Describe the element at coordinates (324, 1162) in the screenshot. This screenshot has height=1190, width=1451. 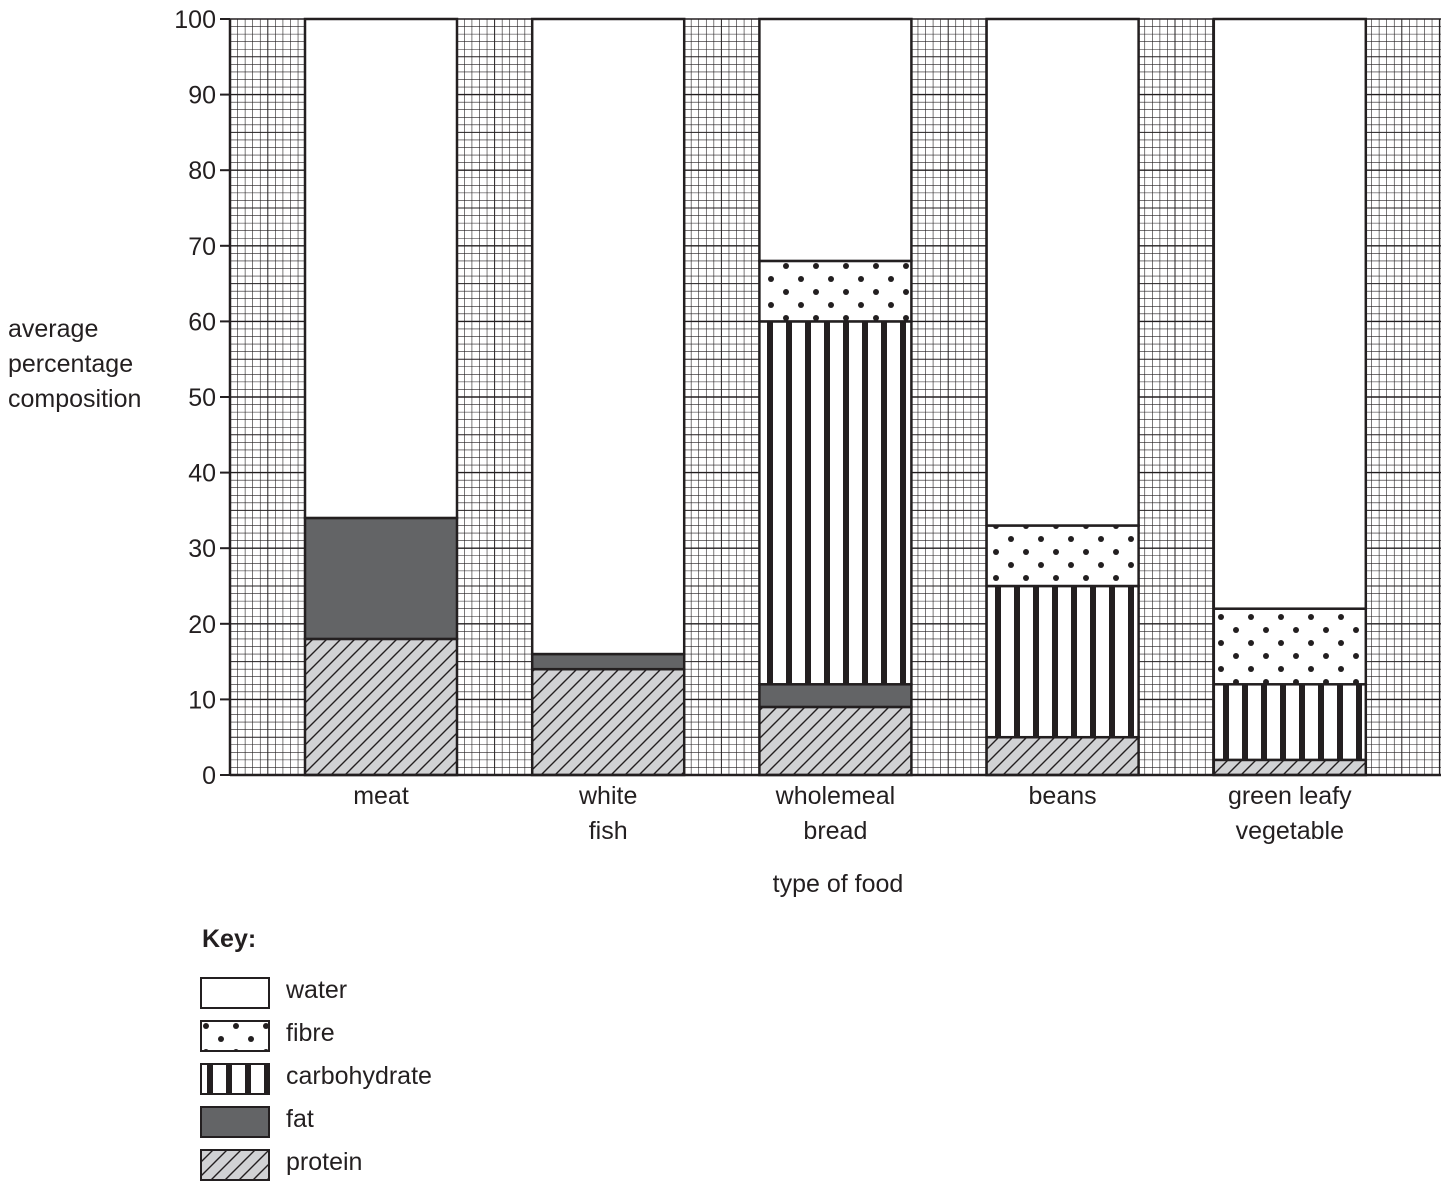
I see `legend-label: protein` at that location.